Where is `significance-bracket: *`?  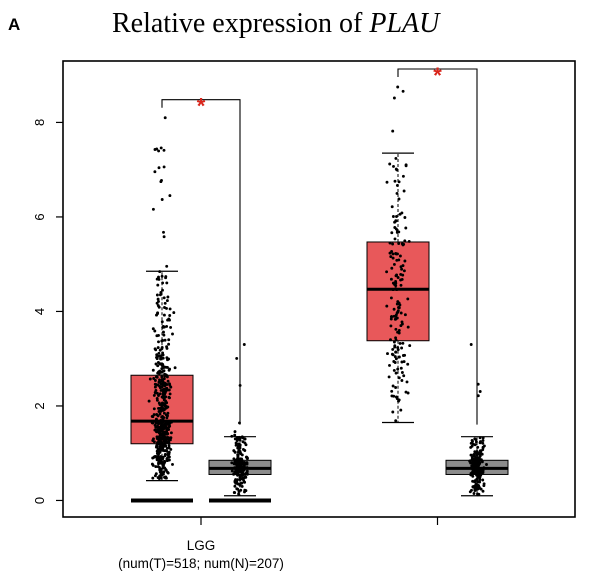
significance-bracket: * is located at coordinates (437, 244).